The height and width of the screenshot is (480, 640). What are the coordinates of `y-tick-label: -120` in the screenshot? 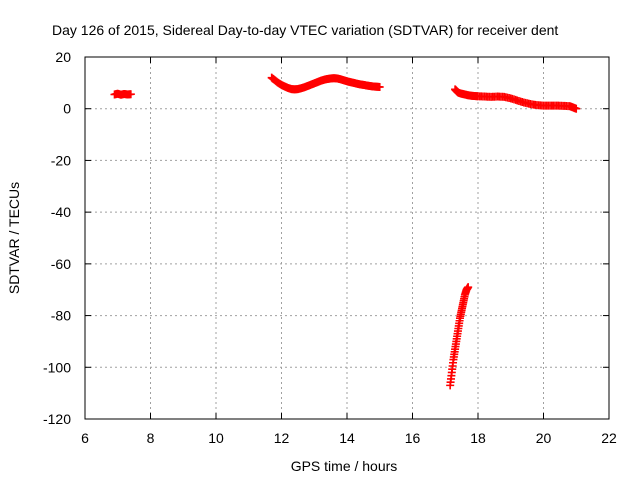 It's located at (57, 419).